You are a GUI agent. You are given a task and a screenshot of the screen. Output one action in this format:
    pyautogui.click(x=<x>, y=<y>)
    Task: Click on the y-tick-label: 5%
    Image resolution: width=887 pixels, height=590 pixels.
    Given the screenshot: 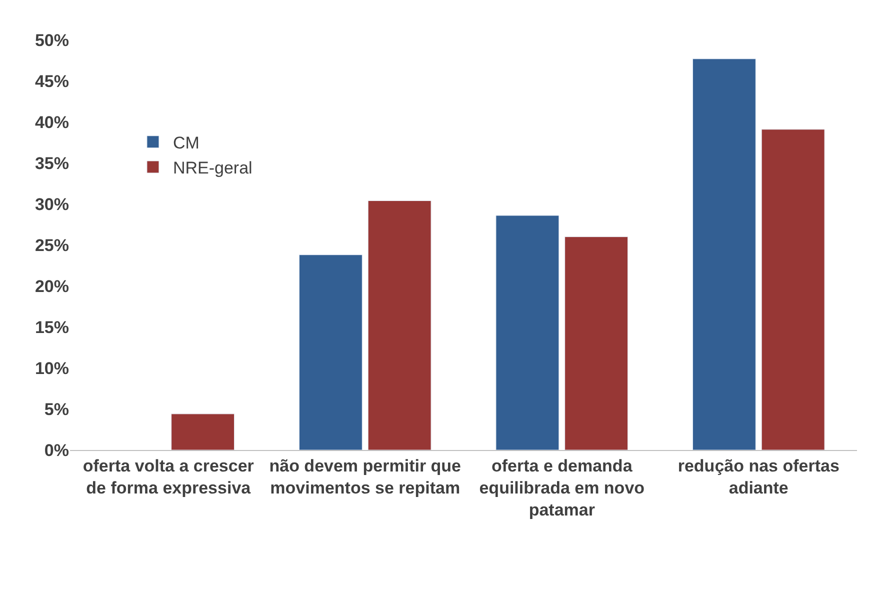 What is the action you would take?
    pyautogui.click(x=56, y=409)
    